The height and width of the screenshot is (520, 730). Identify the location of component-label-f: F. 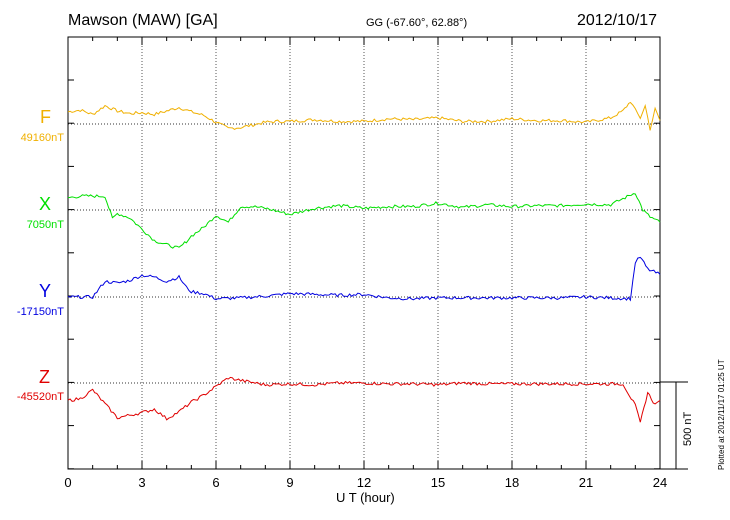
(45, 117).